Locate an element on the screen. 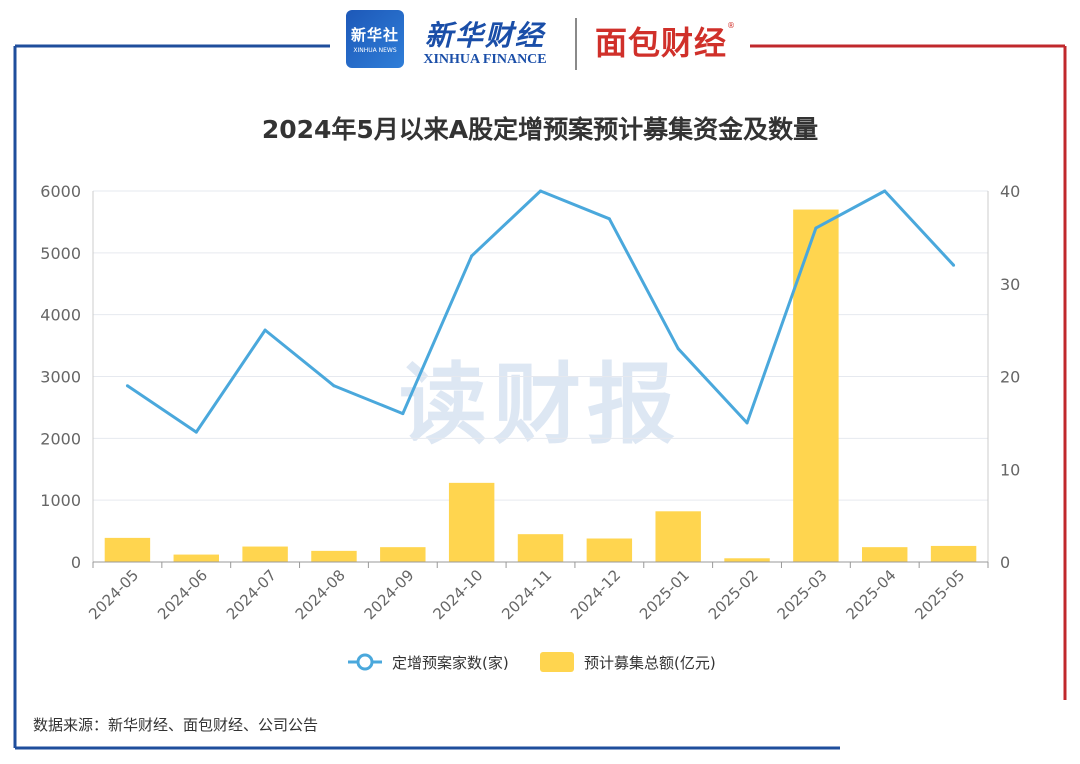 This screenshot has width=1080, height=764. y-right-tick-label: 30 is located at coordinates (1010, 284).